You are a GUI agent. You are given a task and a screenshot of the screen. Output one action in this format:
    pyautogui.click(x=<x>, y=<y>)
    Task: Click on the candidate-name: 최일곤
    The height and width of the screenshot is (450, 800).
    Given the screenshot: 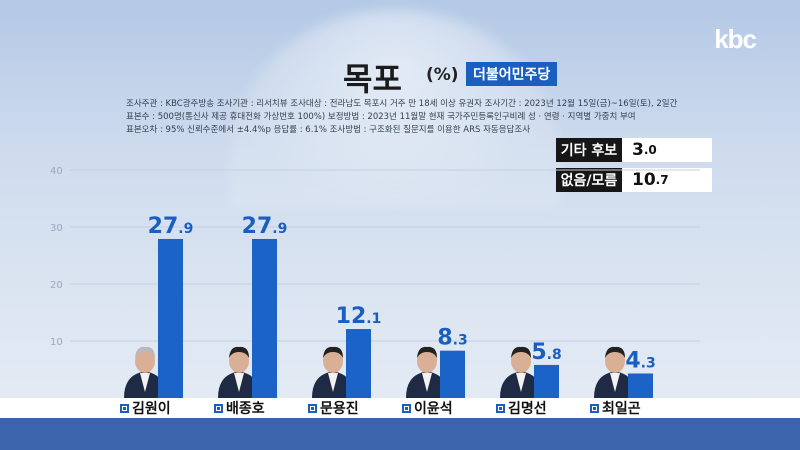 What is the action you would take?
    pyautogui.click(x=615, y=408)
    